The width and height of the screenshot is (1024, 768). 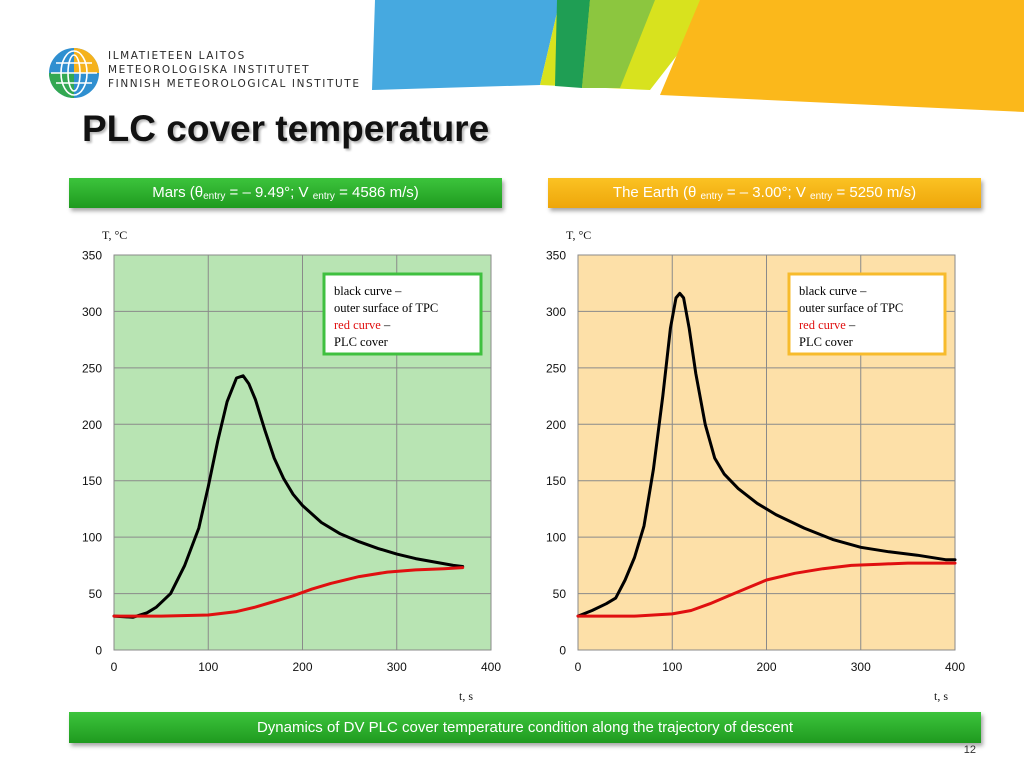 What do you see at coordinates (234, 84) in the screenshot?
I see `org-line-en: FINNISH METEOROLOGICAL INSTITUTE` at bounding box center [234, 84].